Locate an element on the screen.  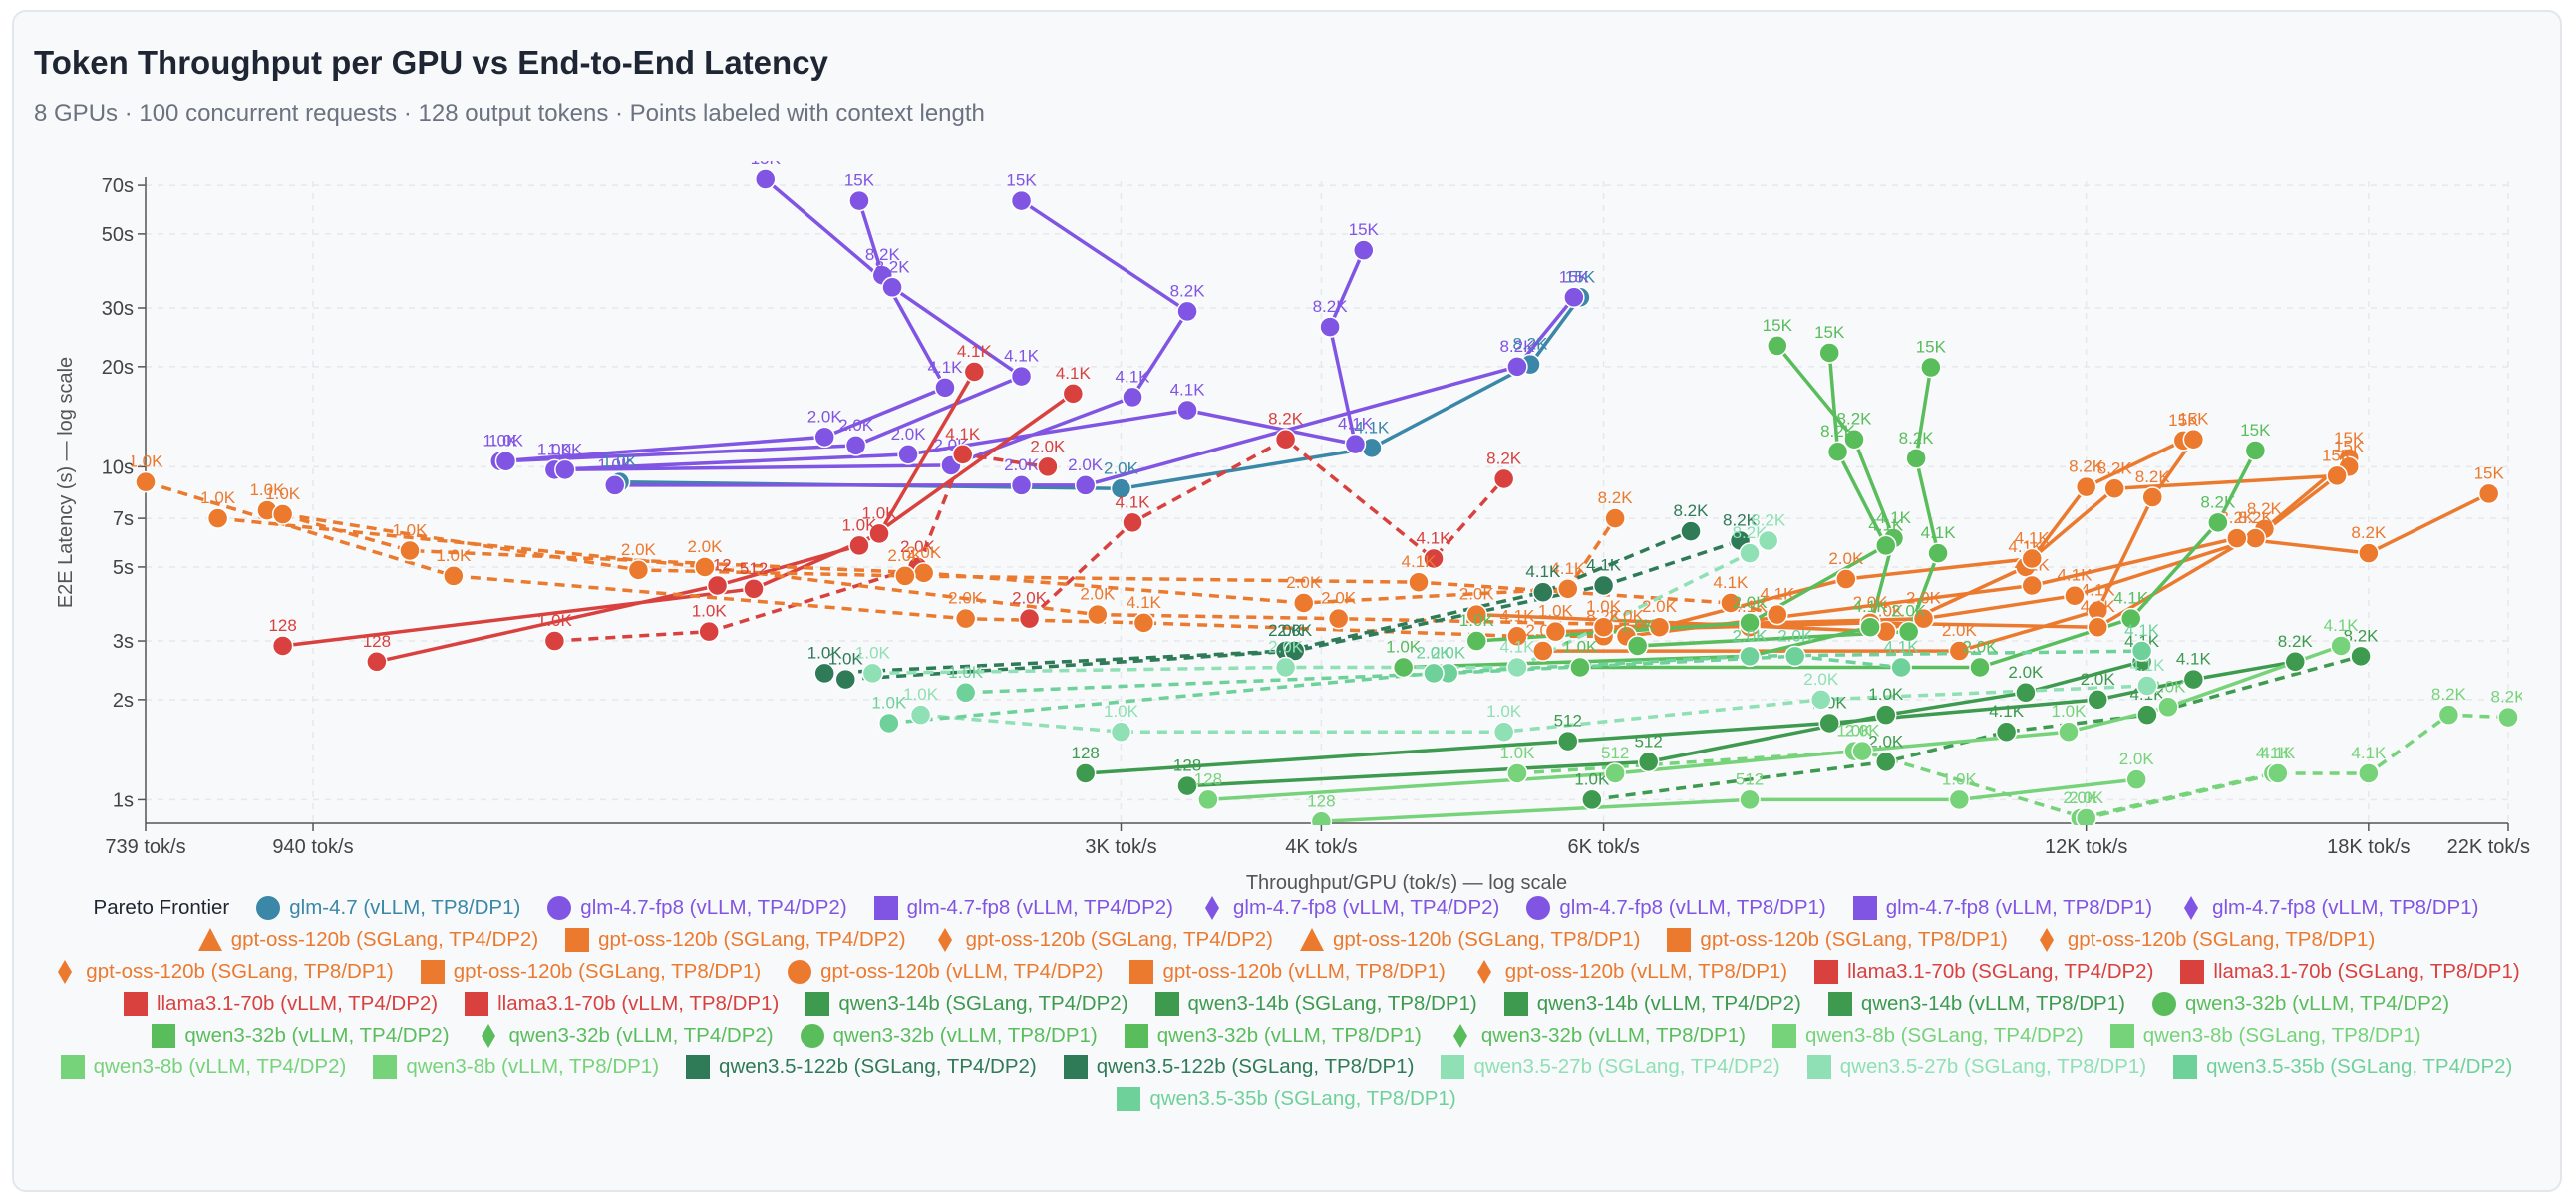
data-point-label: 15K is located at coordinates (859, 180).